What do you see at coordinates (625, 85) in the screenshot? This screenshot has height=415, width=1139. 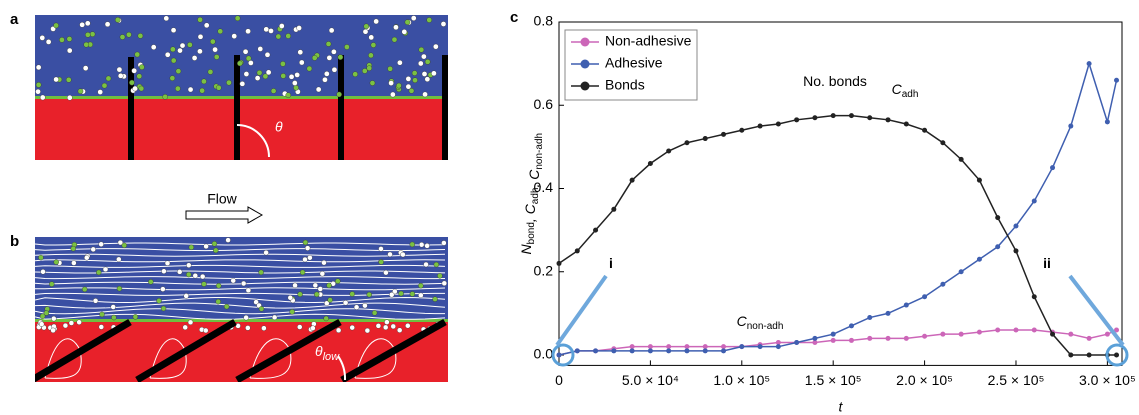 I see `legend-label: Bonds` at bounding box center [625, 85].